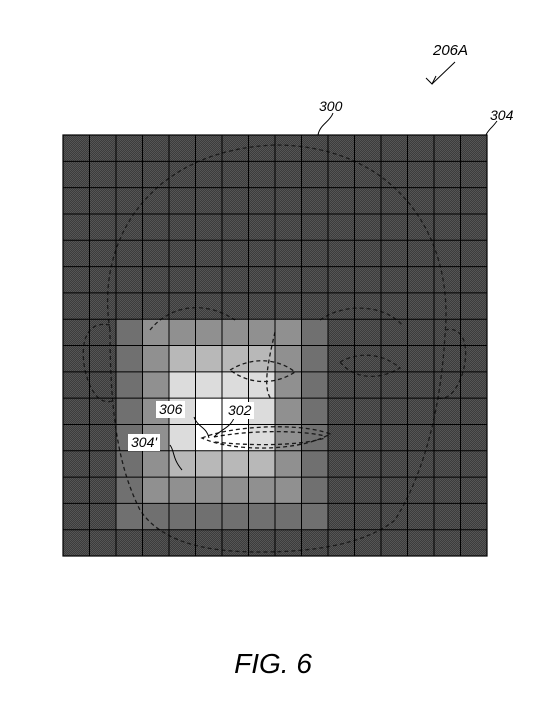 The height and width of the screenshot is (726, 546). I want to click on figure-number-label: 206A, so click(450, 50).